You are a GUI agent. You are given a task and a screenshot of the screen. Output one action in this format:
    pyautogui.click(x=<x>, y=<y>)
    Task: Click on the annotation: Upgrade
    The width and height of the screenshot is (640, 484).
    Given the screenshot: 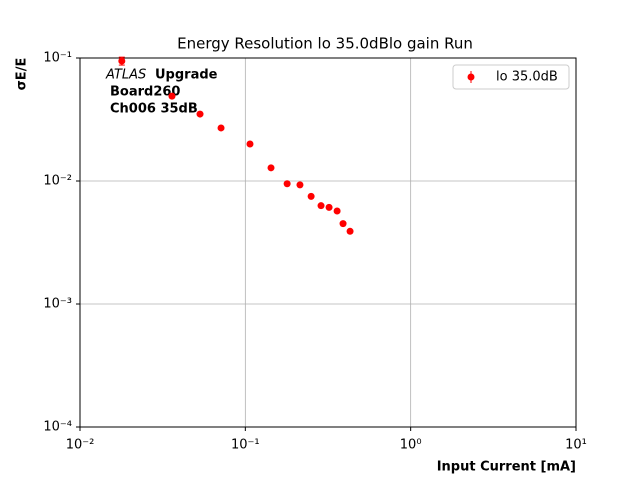 What is the action you would take?
    pyautogui.click(x=186, y=75)
    